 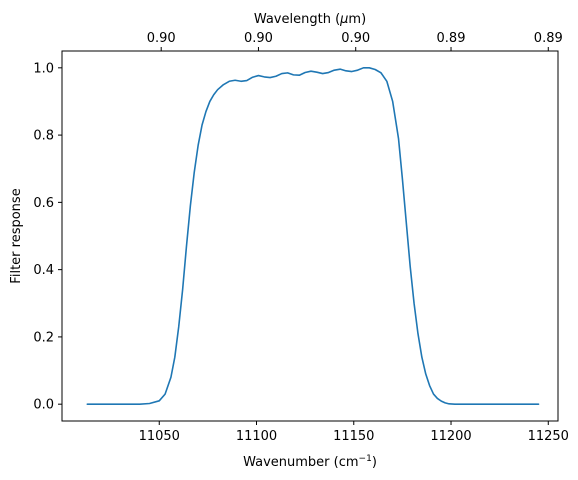 What do you see at coordinates (159, 436) in the screenshot?
I see `x-tick-label: 11050` at bounding box center [159, 436].